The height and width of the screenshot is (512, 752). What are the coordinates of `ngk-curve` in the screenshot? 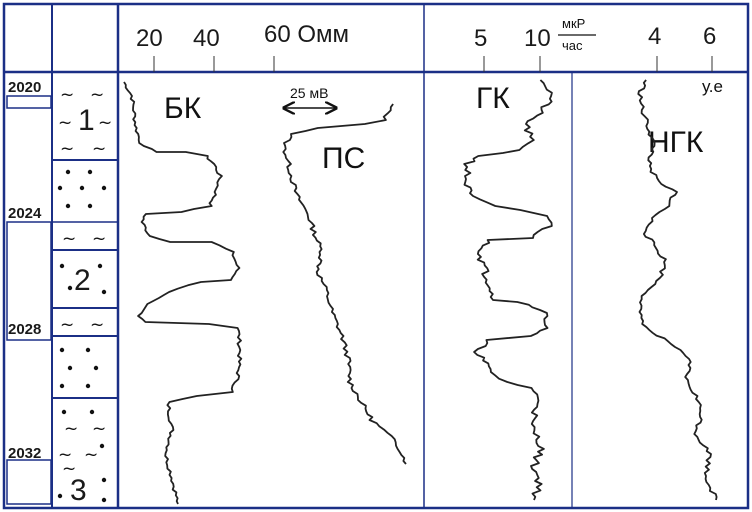 It's located at (677, 290).